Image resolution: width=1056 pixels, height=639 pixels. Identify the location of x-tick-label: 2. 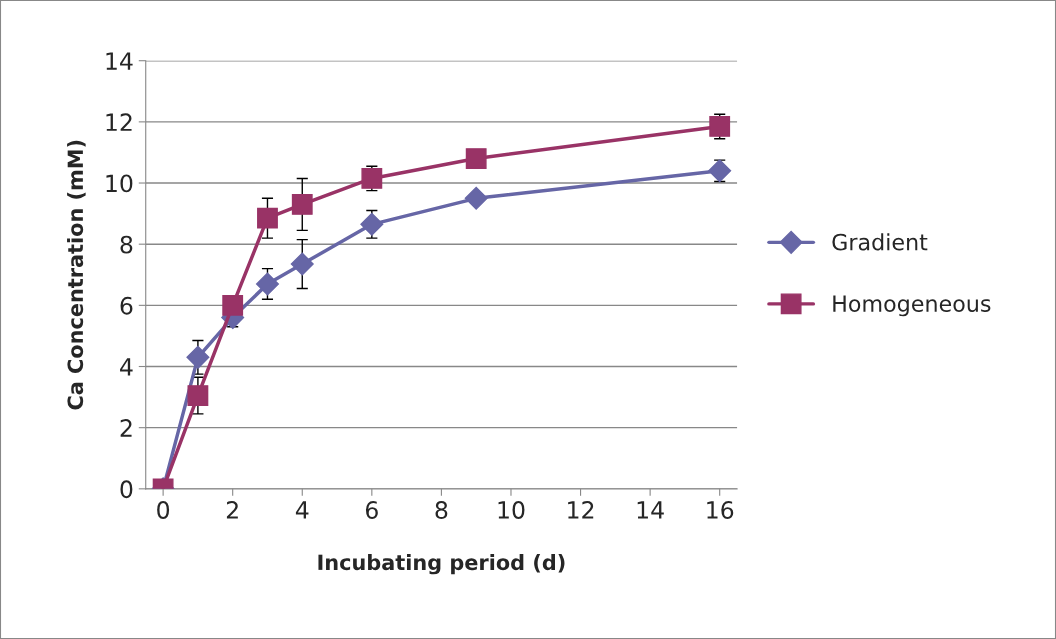
(232, 510).